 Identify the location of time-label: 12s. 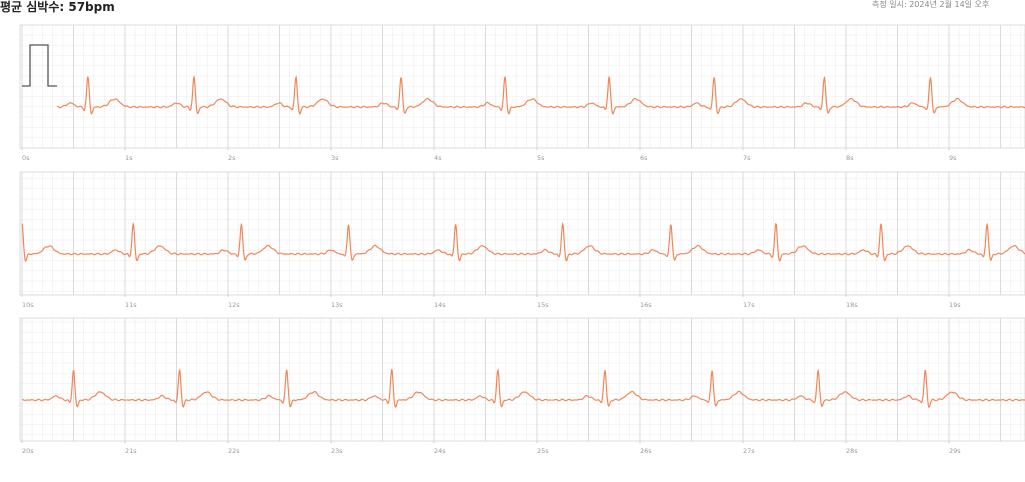
(234, 305).